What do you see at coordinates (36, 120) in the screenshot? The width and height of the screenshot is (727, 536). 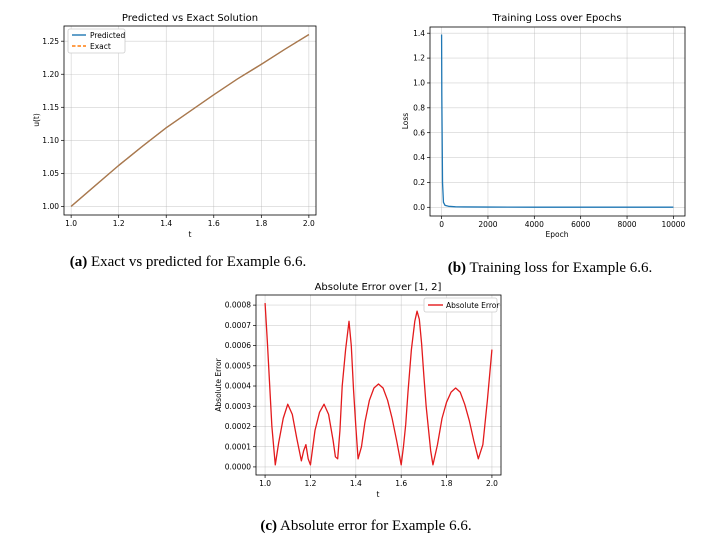 I see `chart-a-ylabel: u(t)` at bounding box center [36, 120].